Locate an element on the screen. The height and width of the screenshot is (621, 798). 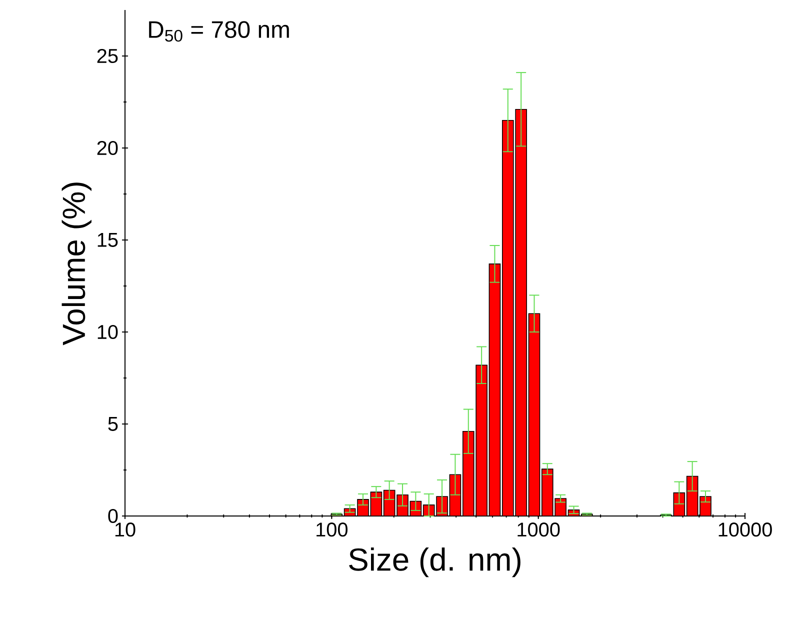
x-tick-label: 100 is located at coordinates (332, 529).